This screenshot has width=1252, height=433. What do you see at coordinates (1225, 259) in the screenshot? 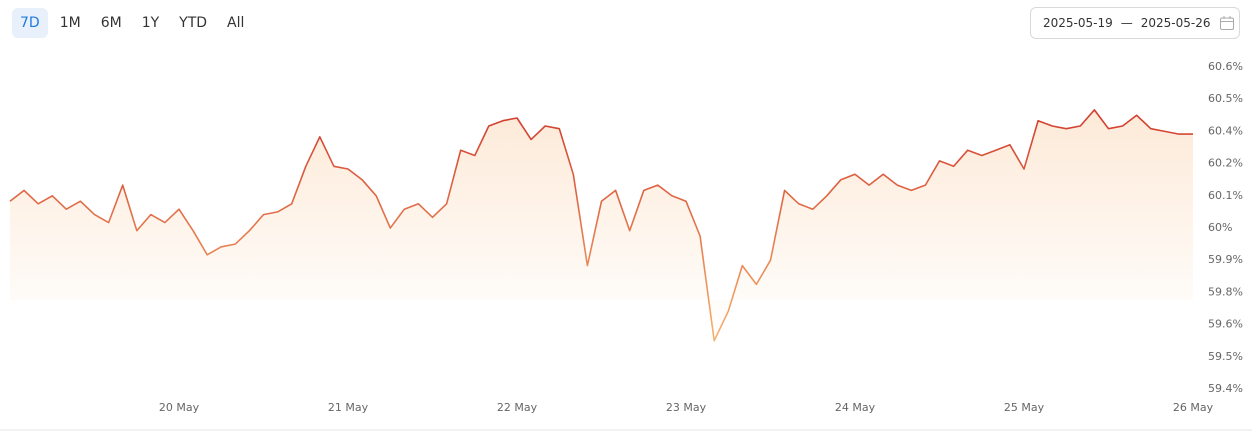
I see `y-tick-label: 59.9%` at bounding box center [1225, 259].